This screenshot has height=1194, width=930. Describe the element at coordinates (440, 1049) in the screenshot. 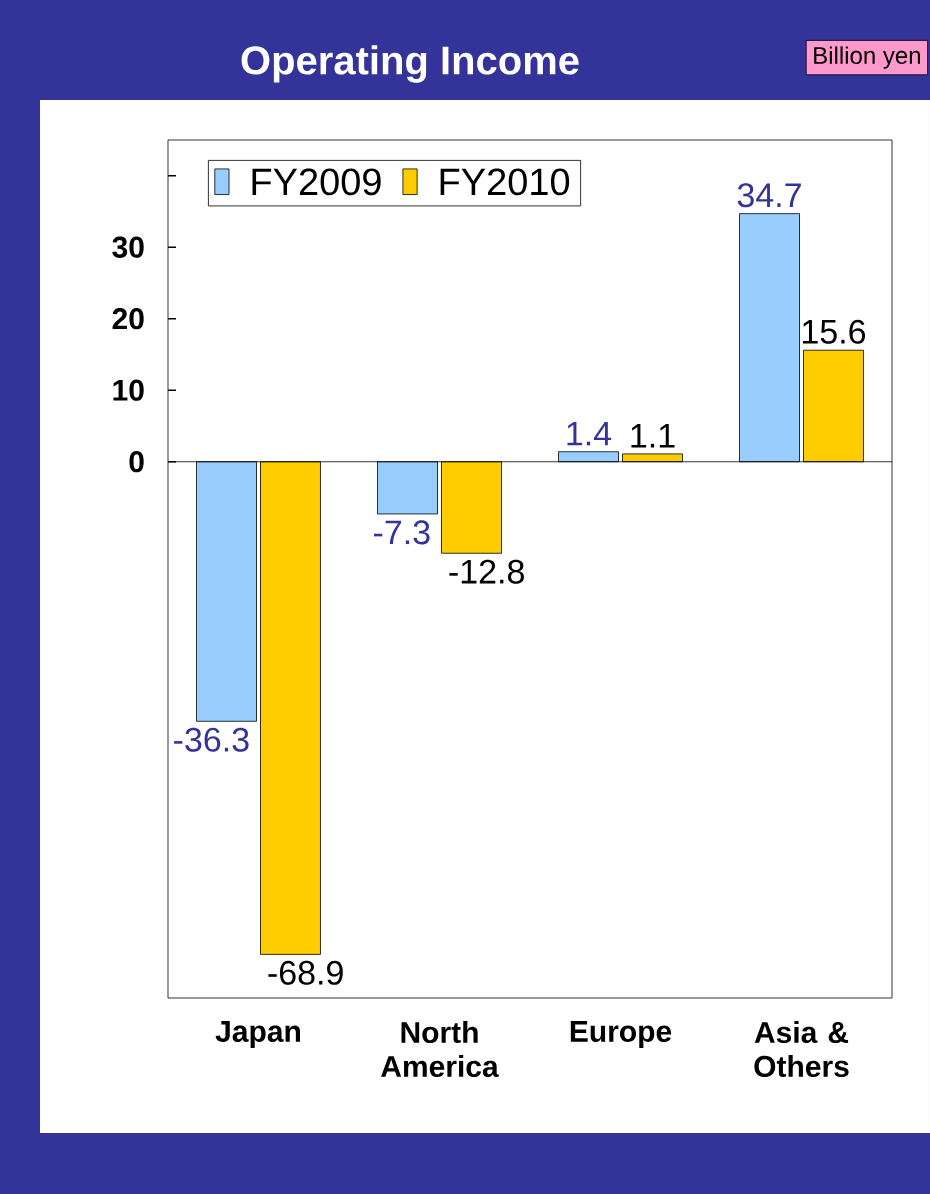

I see `x-tick-label: North America` at that location.